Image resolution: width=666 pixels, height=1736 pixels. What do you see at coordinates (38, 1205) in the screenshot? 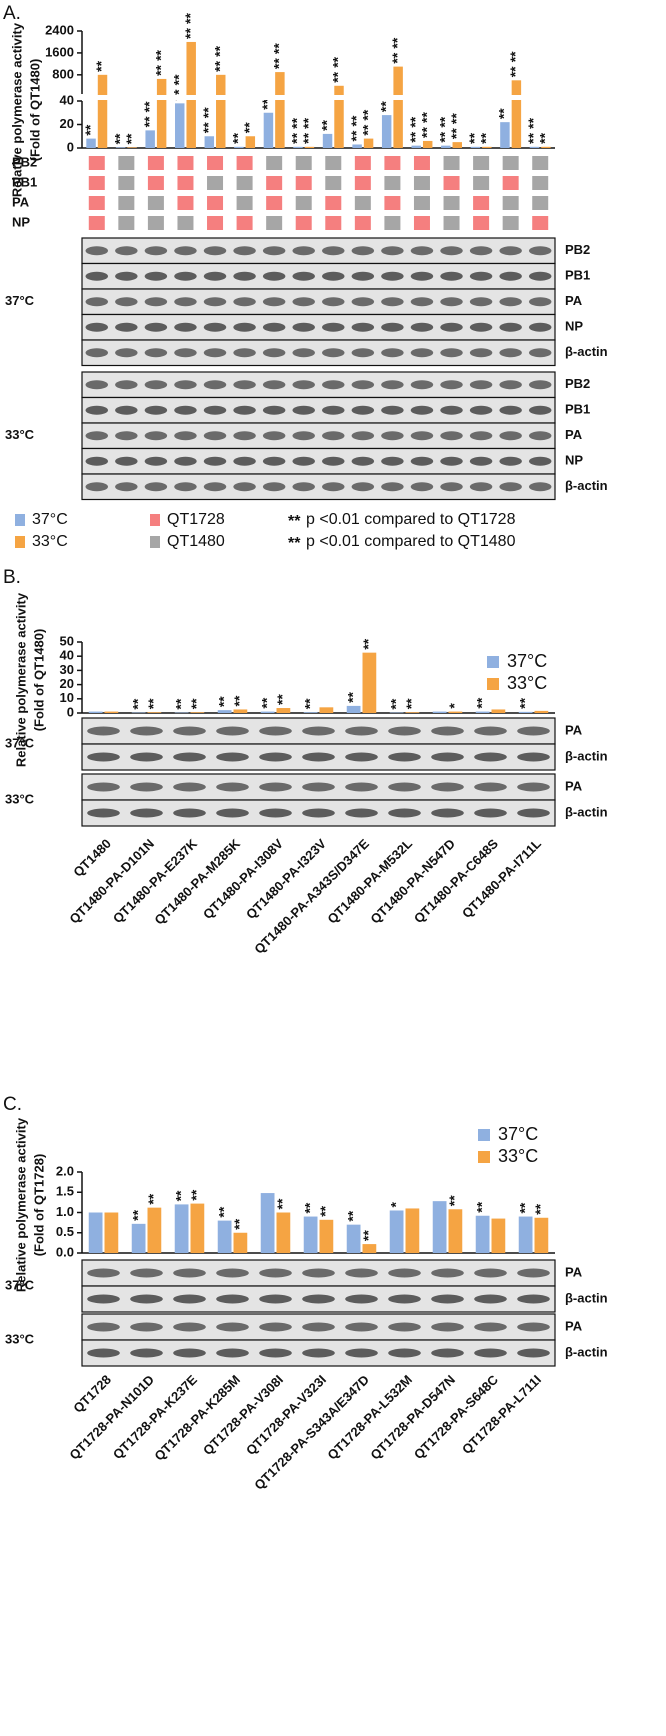
I see `y-axis-label: (Fold of QT1728)` at bounding box center [38, 1205].